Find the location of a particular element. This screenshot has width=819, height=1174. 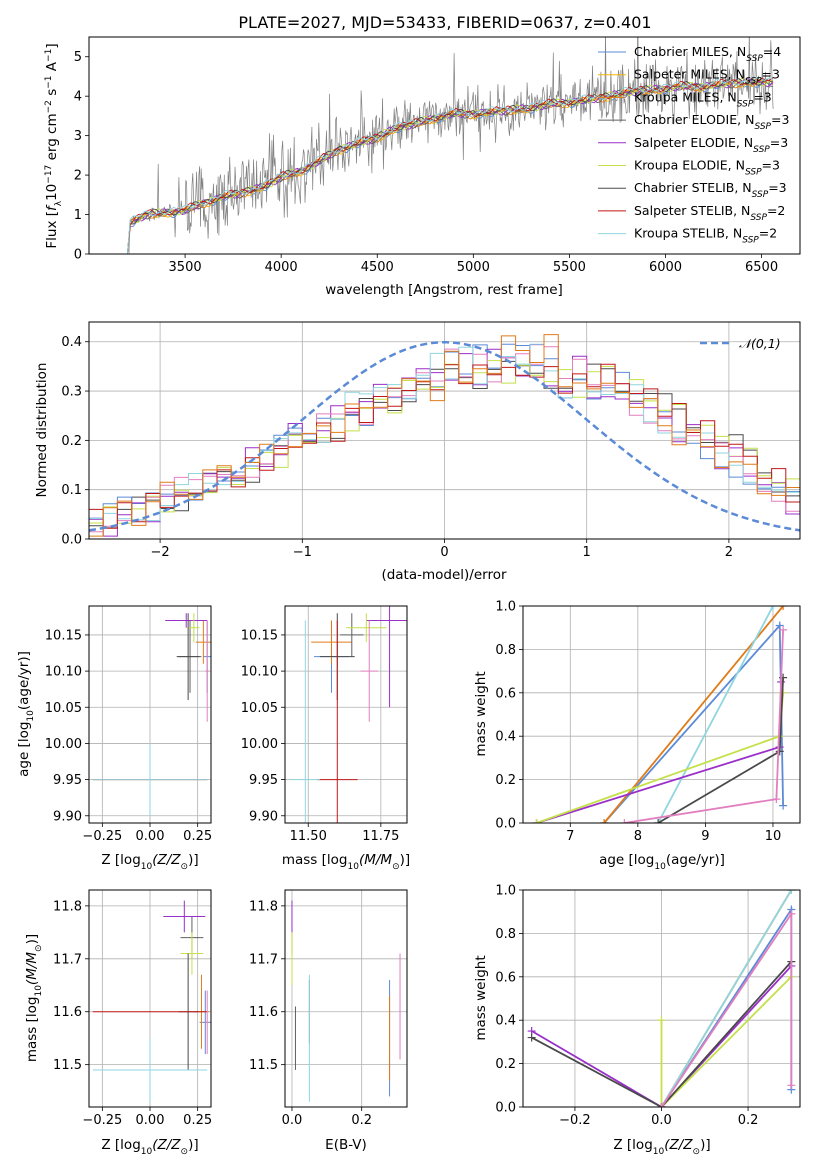

x-tick-label: 5500 is located at coordinates (569, 267).